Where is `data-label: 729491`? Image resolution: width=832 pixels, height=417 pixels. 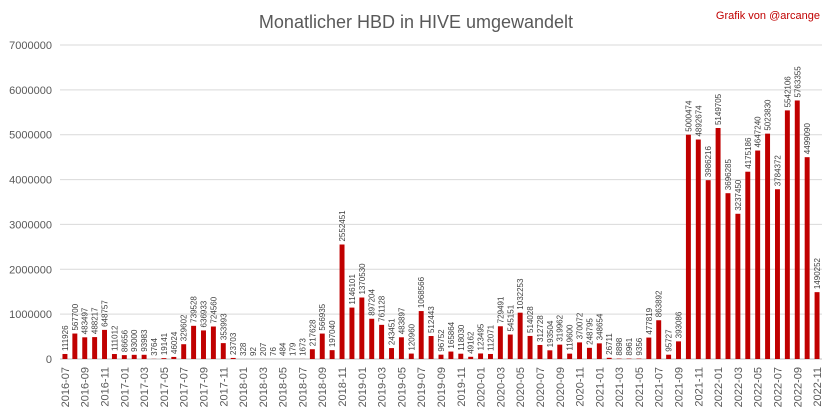
data-label: 729491 is located at coordinates (500, 309).